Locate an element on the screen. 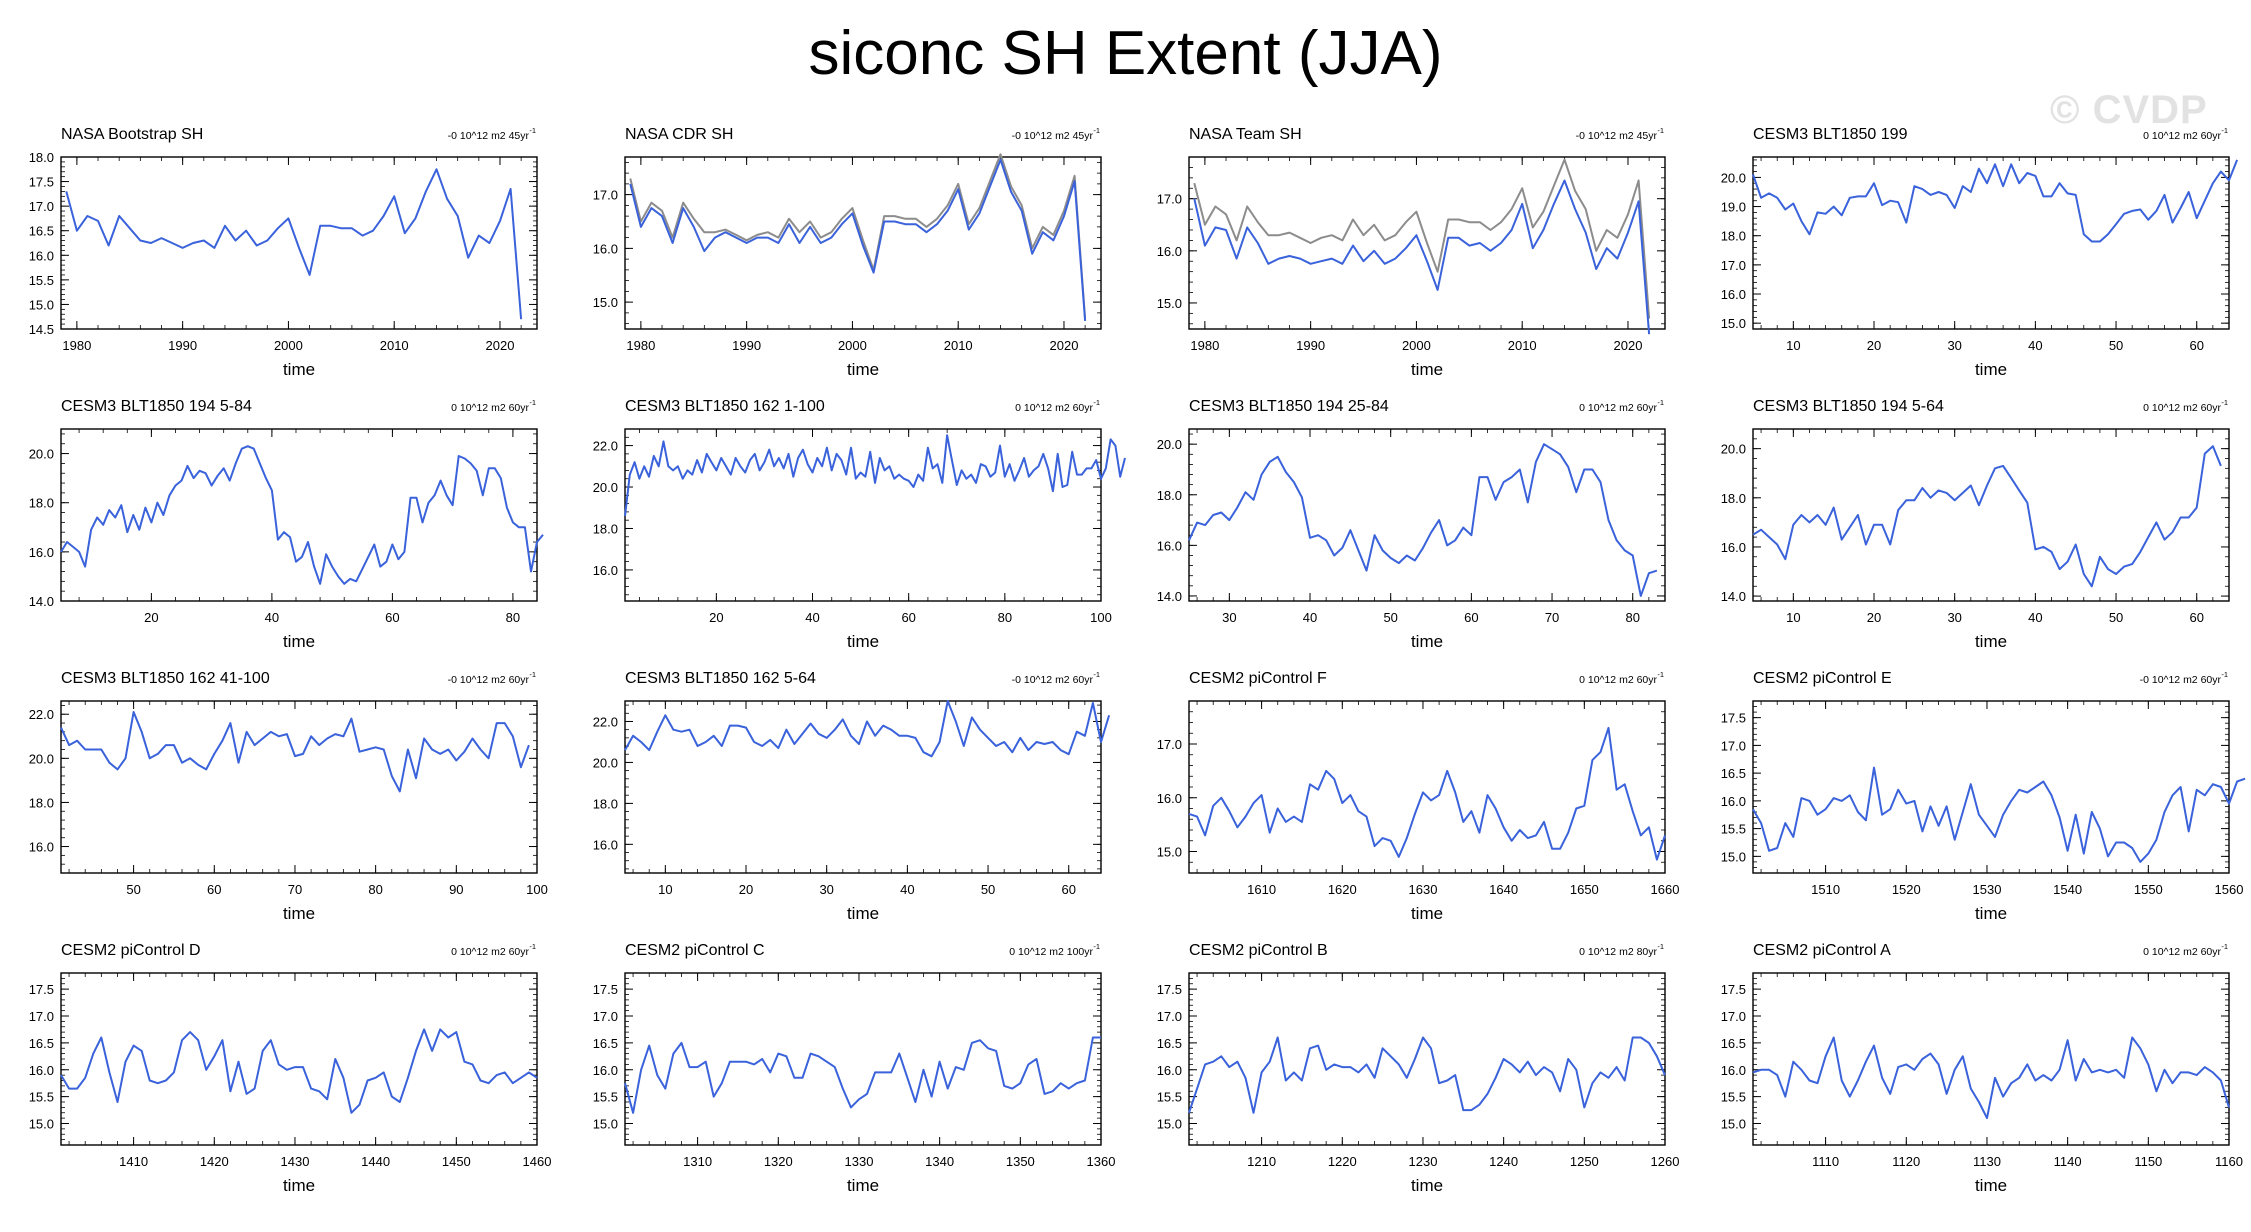  x-tick-label: 2010 is located at coordinates (394, 345).